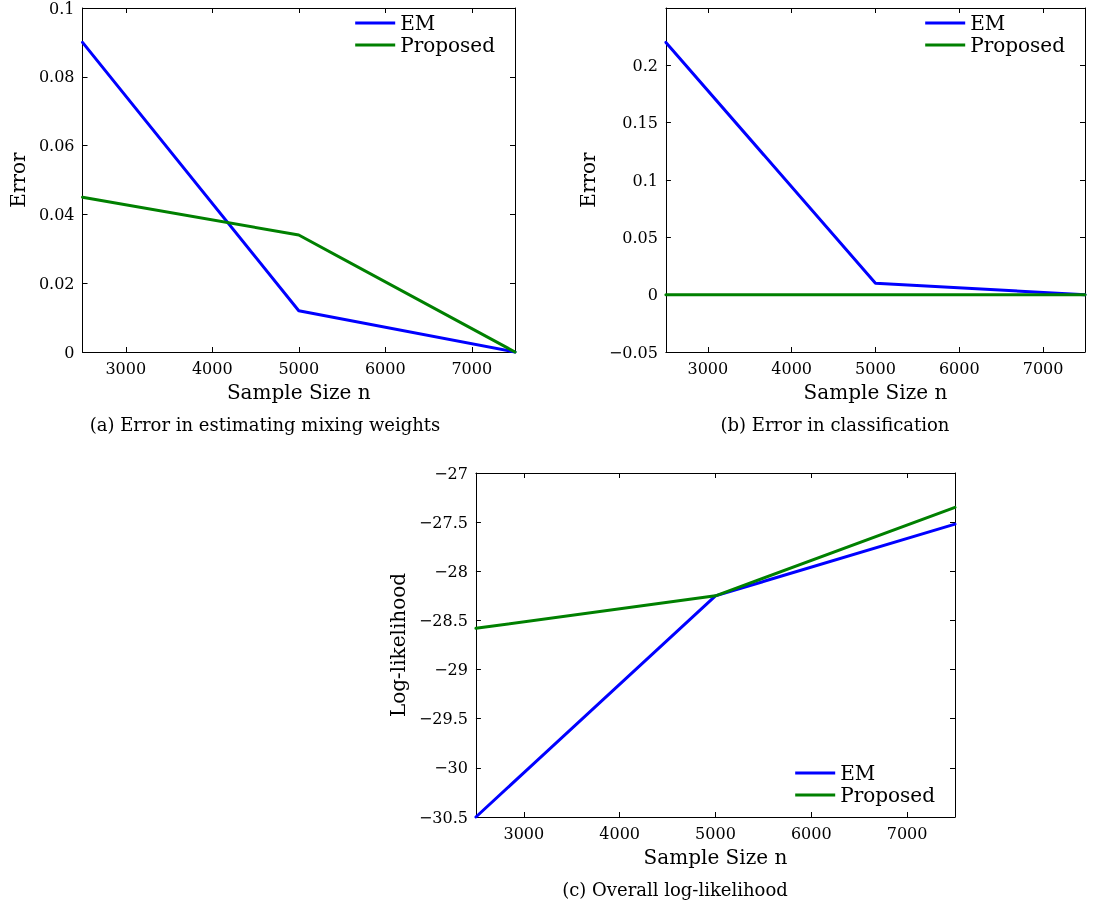 The width and height of the screenshot is (1100, 909). Describe the element at coordinates (443, 719) in the screenshot. I see `y-tick-label: −29.5` at that location.